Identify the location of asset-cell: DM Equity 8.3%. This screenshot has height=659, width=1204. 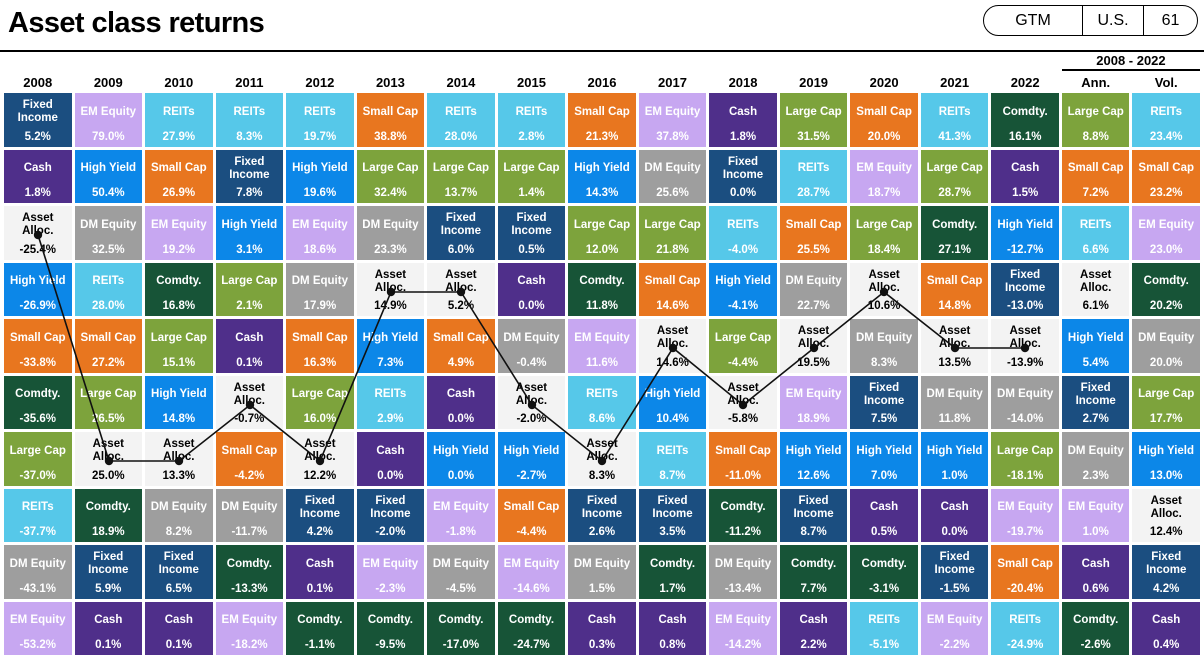
(884, 346).